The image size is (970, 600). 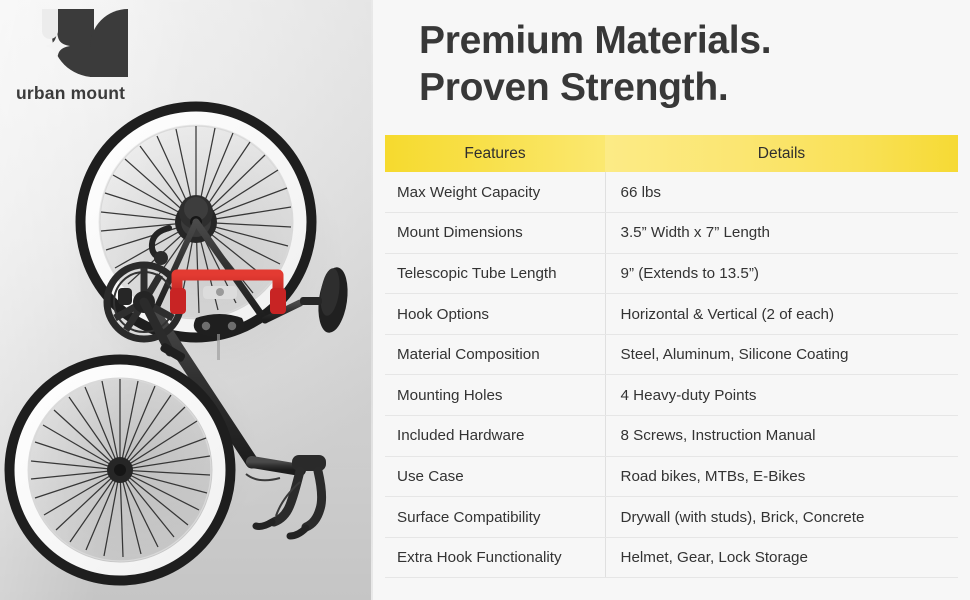 I want to click on cell-feature: Extra Hook Functionality, so click(x=495, y=558).